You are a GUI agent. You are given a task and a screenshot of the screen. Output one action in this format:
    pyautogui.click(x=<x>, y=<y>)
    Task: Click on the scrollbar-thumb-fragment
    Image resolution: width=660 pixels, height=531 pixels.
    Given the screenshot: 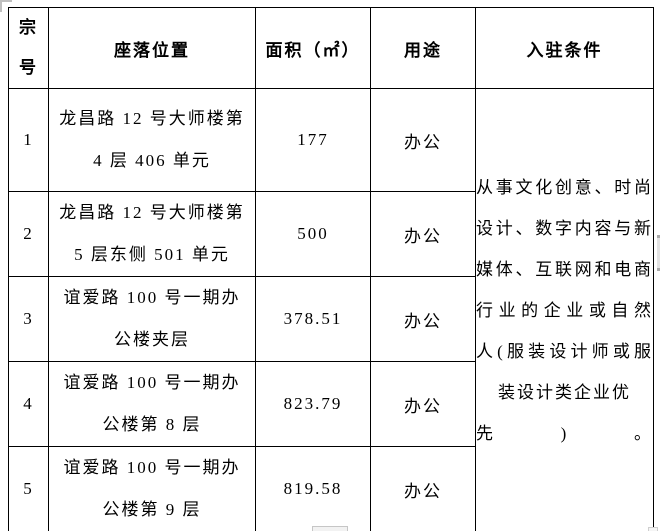 What is the action you would take?
    pyautogui.click(x=330, y=528)
    